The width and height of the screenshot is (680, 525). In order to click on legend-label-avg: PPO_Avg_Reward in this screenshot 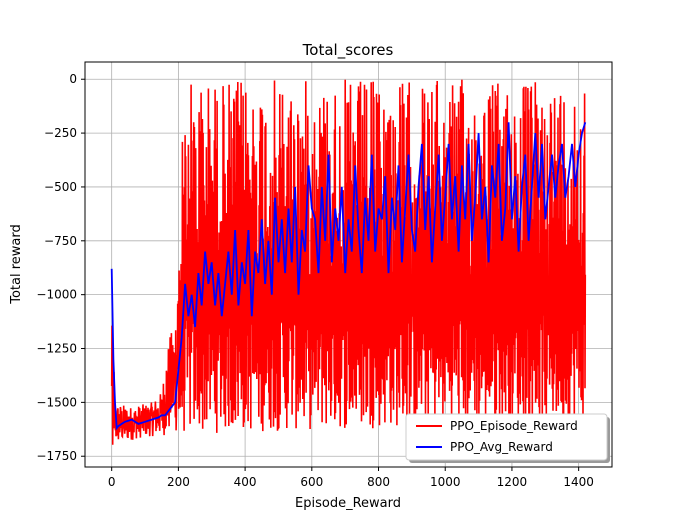, I will do `click(501, 447)`.